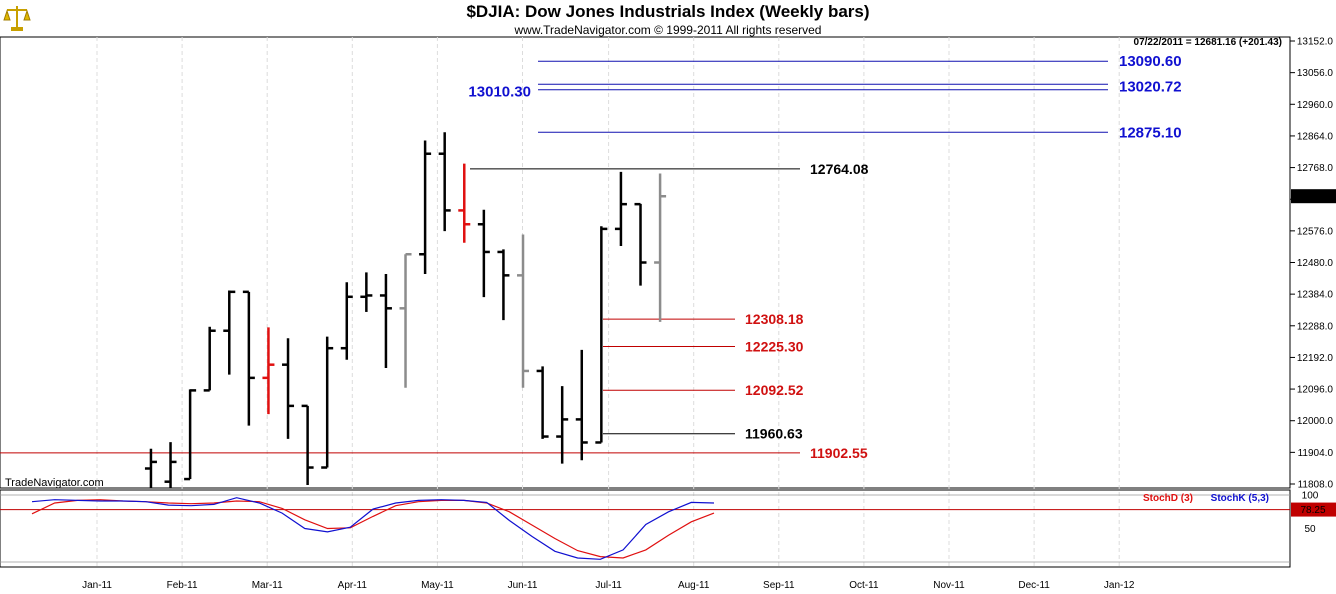 This screenshot has height=594, width=1336. What do you see at coordinates (1310, 496) in the screenshot?
I see `stoch-y-tick: 100` at bounding box center [1310, 496].